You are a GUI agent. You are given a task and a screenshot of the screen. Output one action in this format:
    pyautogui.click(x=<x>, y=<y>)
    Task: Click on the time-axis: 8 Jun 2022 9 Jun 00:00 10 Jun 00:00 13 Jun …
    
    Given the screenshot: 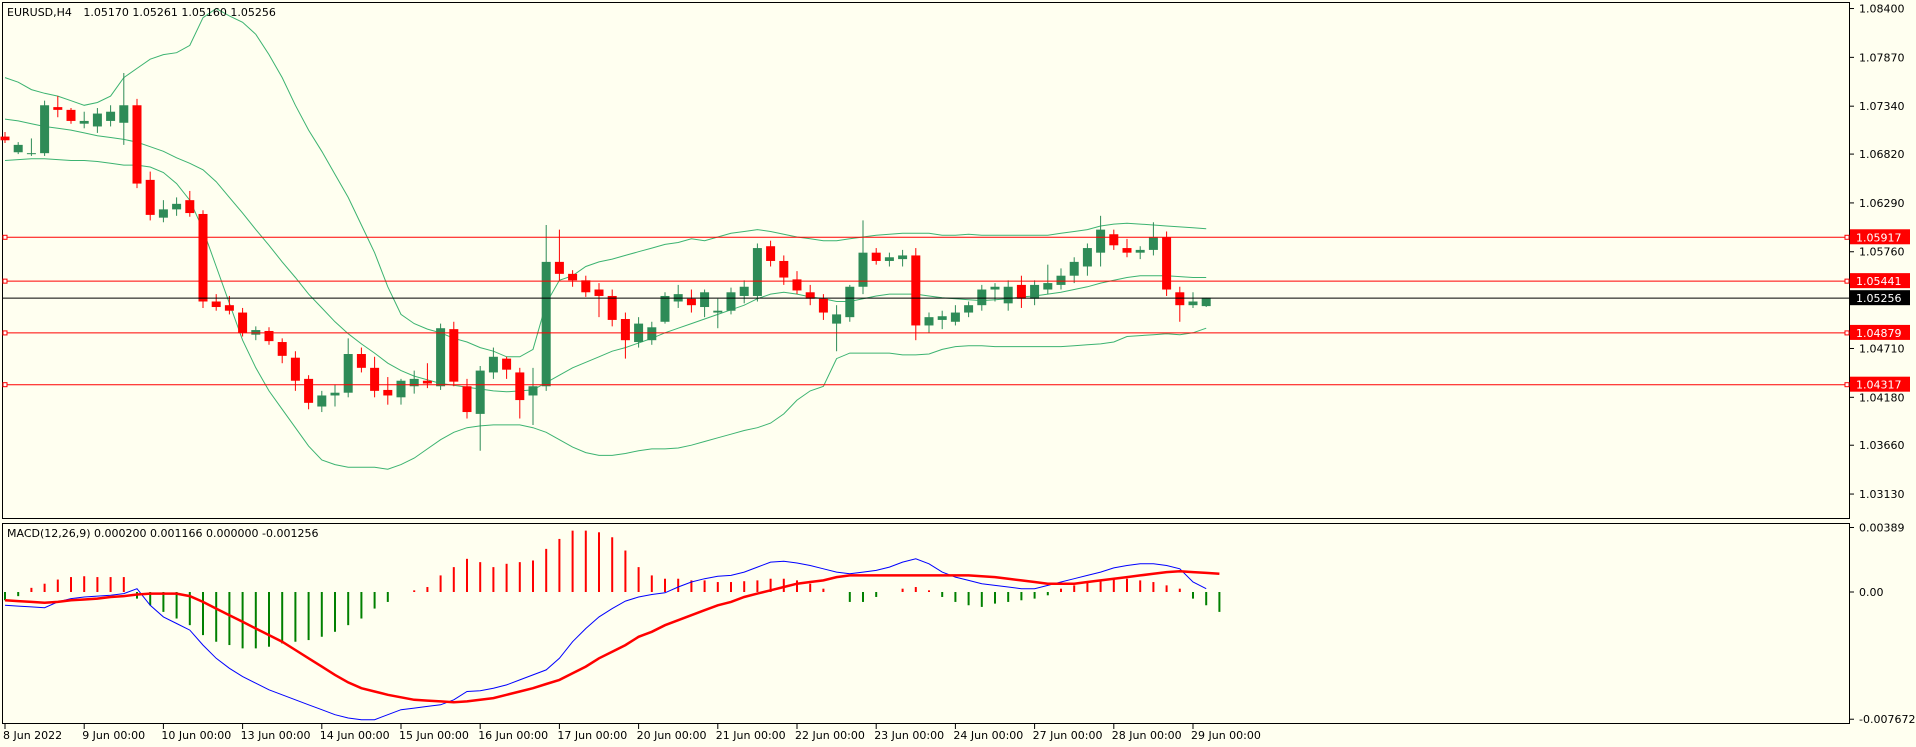 What is the action you would take?
    pyautogui.click(x=632, y=733)
    